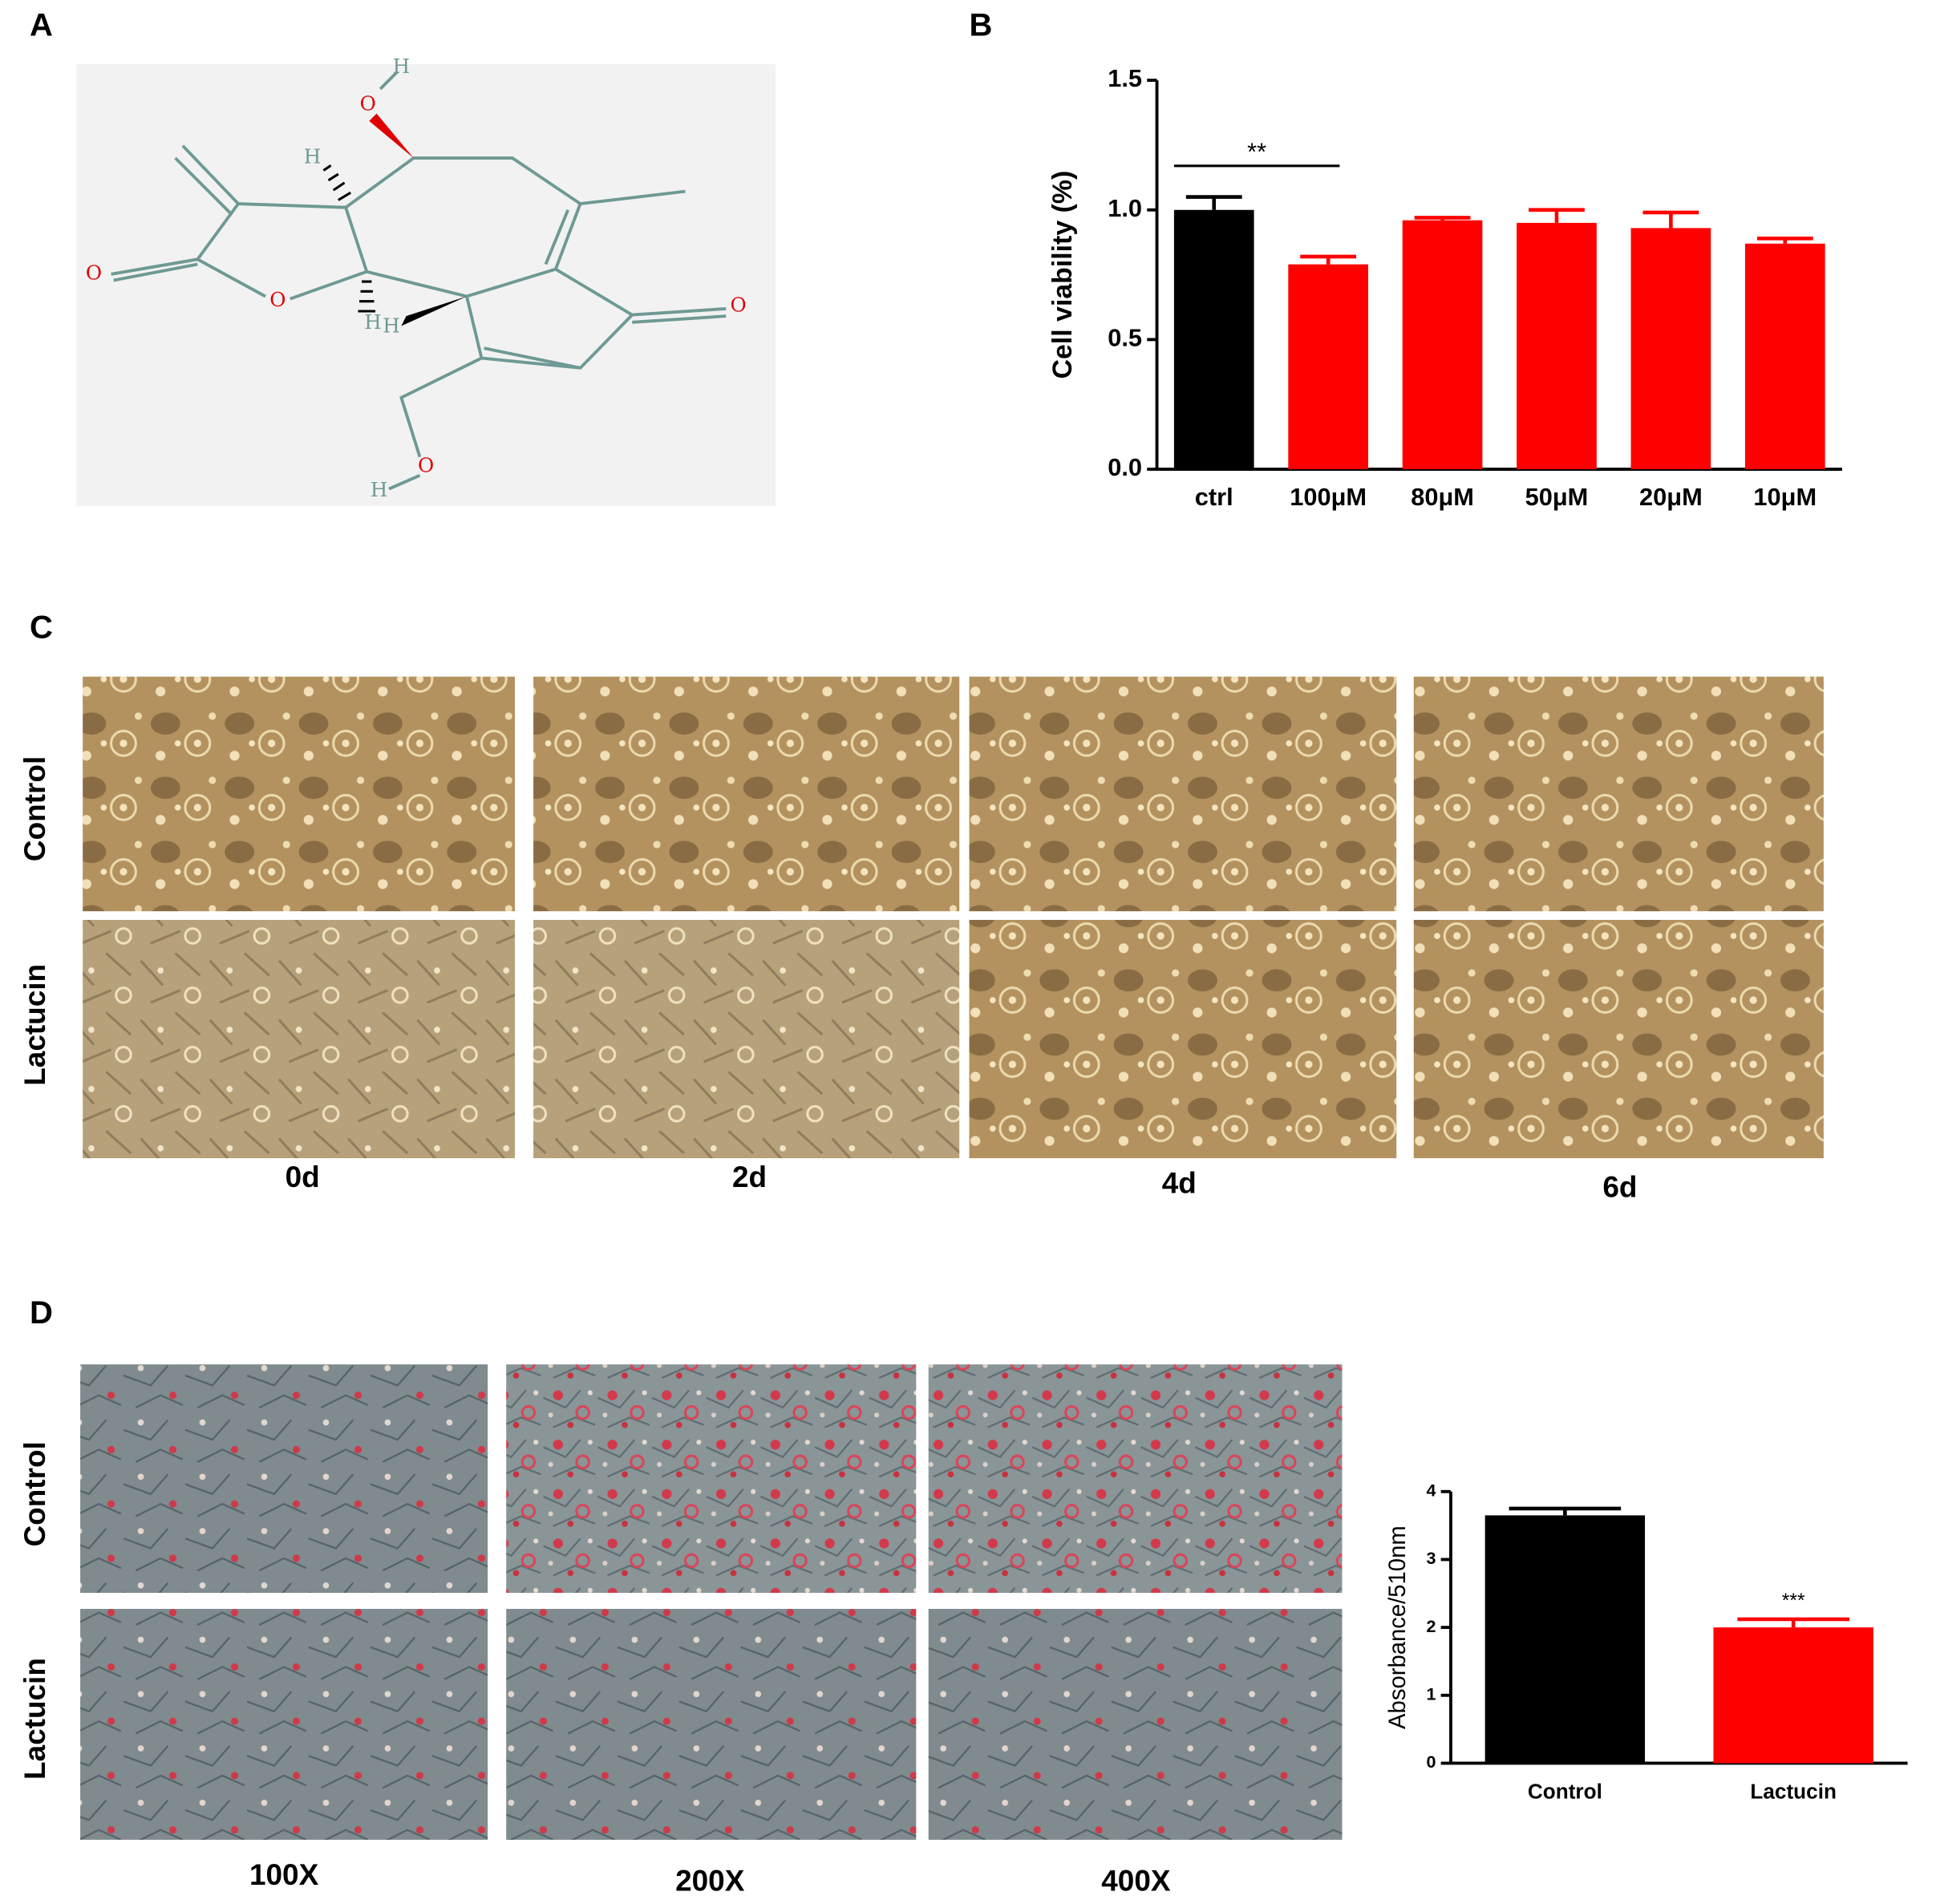  Describe the element at coordinates (1671, 497) in the screenshot. I see `x-tick-label: 20μM` at that location.